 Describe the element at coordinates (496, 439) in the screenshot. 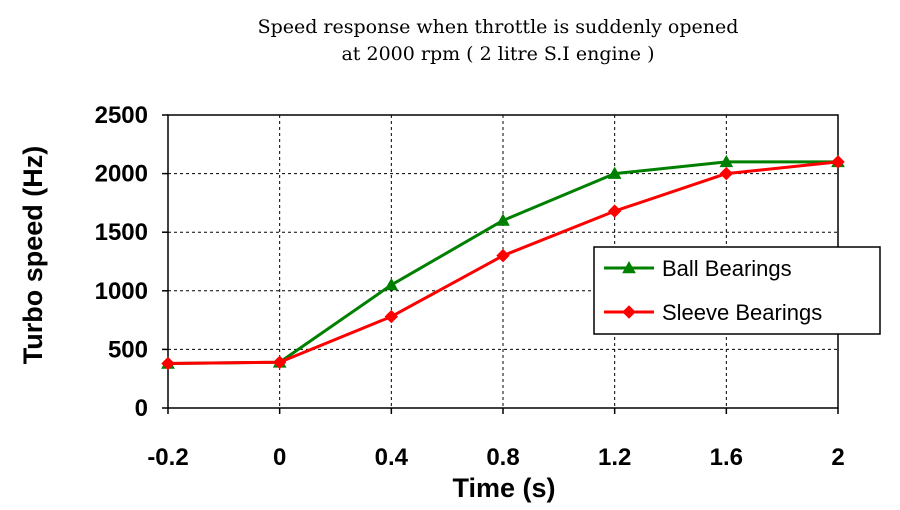

I see `x-tick-labels: -0.2 0 0.4 0.8 1.2 1.6 2` at that location.